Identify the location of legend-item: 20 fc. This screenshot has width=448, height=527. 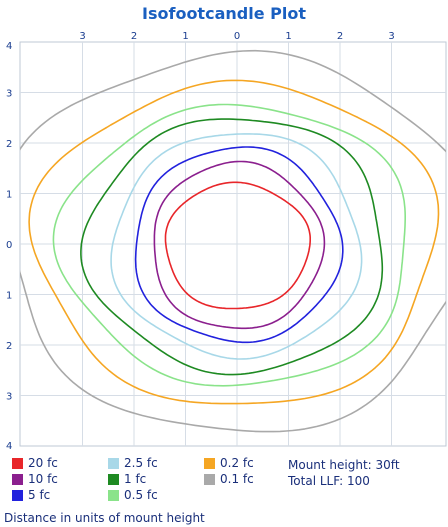
(35, 463).